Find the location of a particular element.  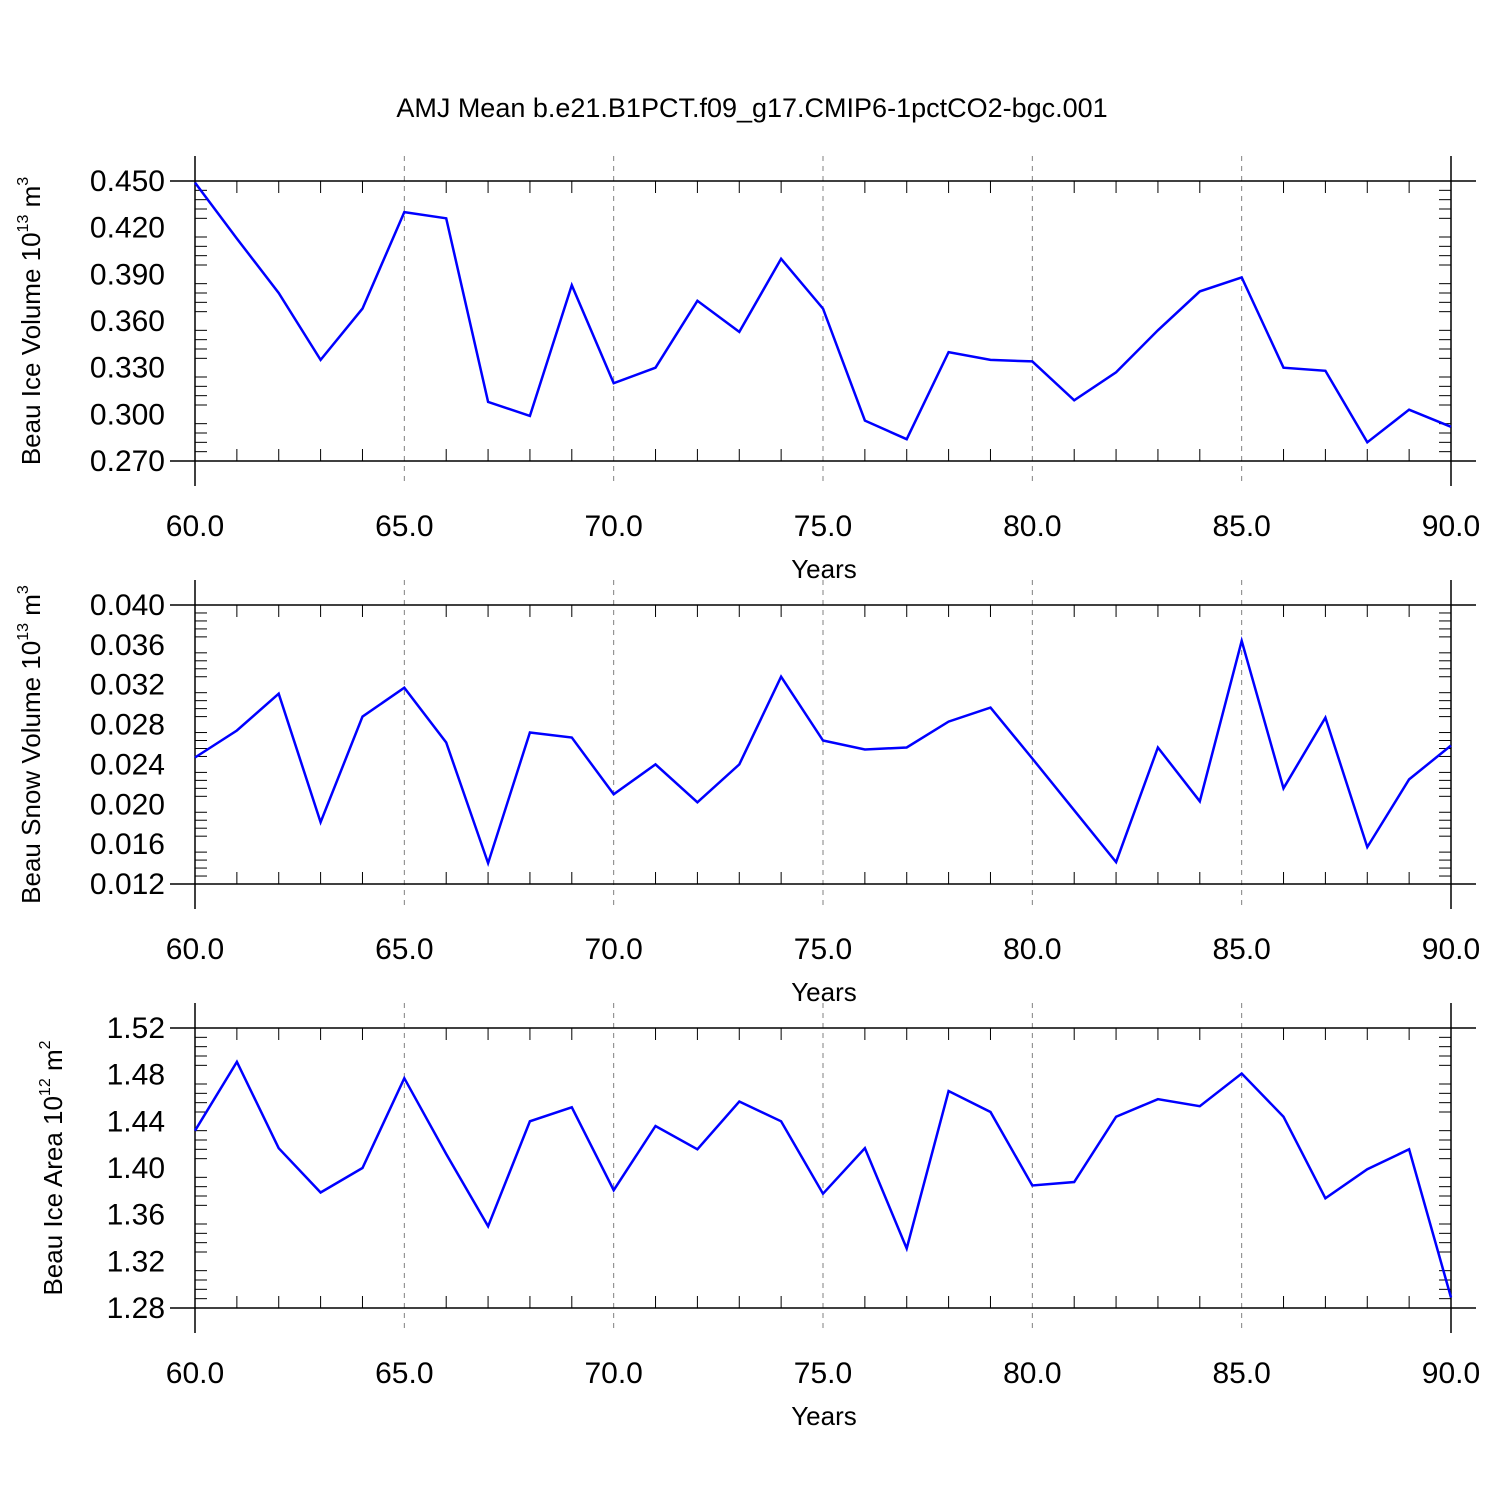

y-tick-label: 0.028 is located at coordinates (127, 725).